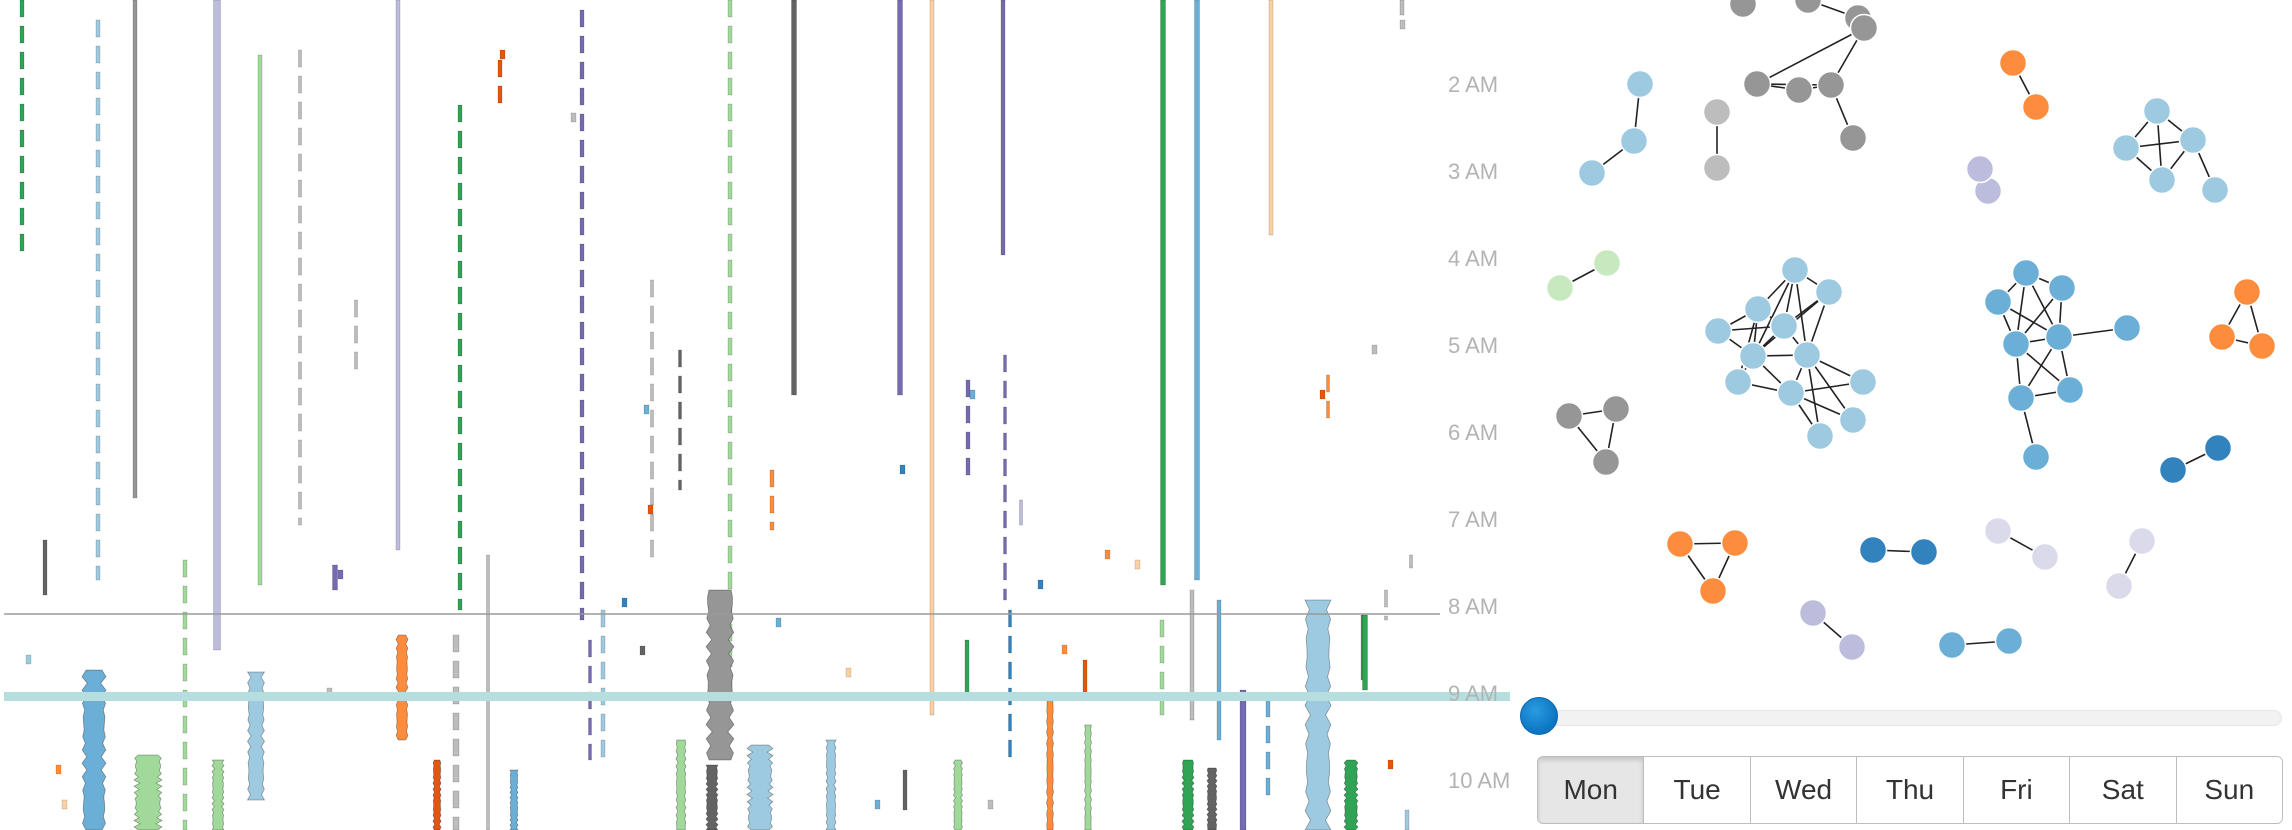 This screenshot has height=830, width=2292. I want to click on time-slider, so click(1901, 716).